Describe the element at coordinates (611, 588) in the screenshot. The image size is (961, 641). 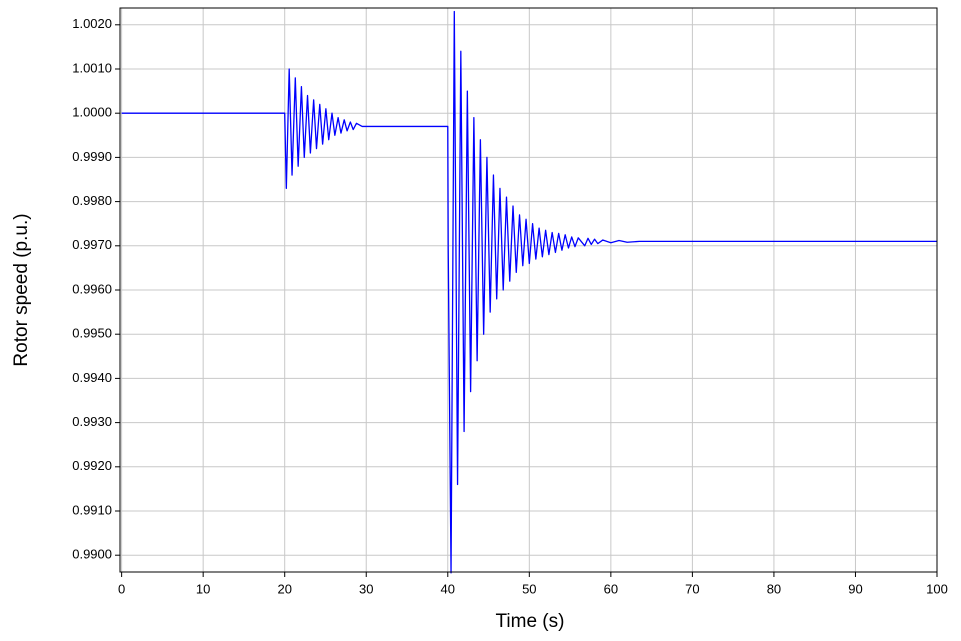
I see `x-tick-label: 60` at that location.